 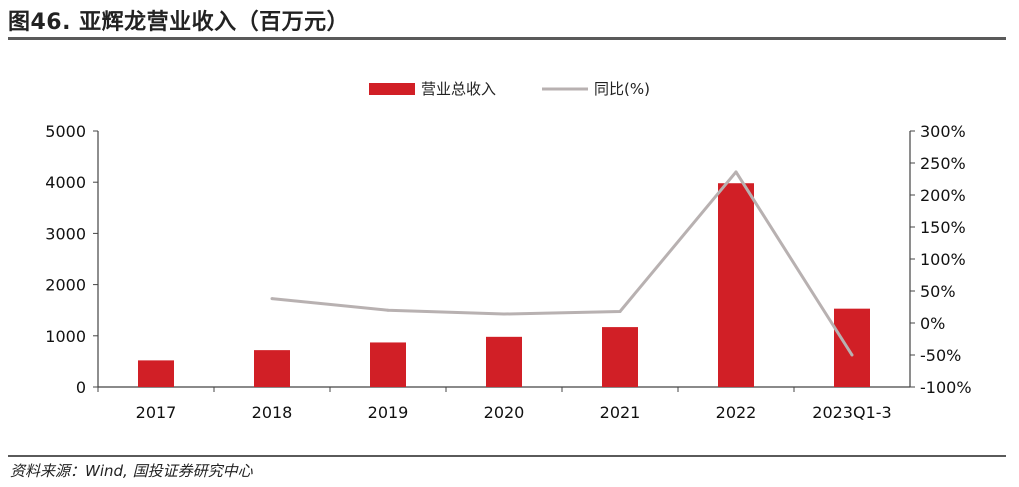 What do you see at coordinates (509, 89) in the screenshot?
I see `legend: 营业总收入 同比(%)` at bounding box center [509, 89].